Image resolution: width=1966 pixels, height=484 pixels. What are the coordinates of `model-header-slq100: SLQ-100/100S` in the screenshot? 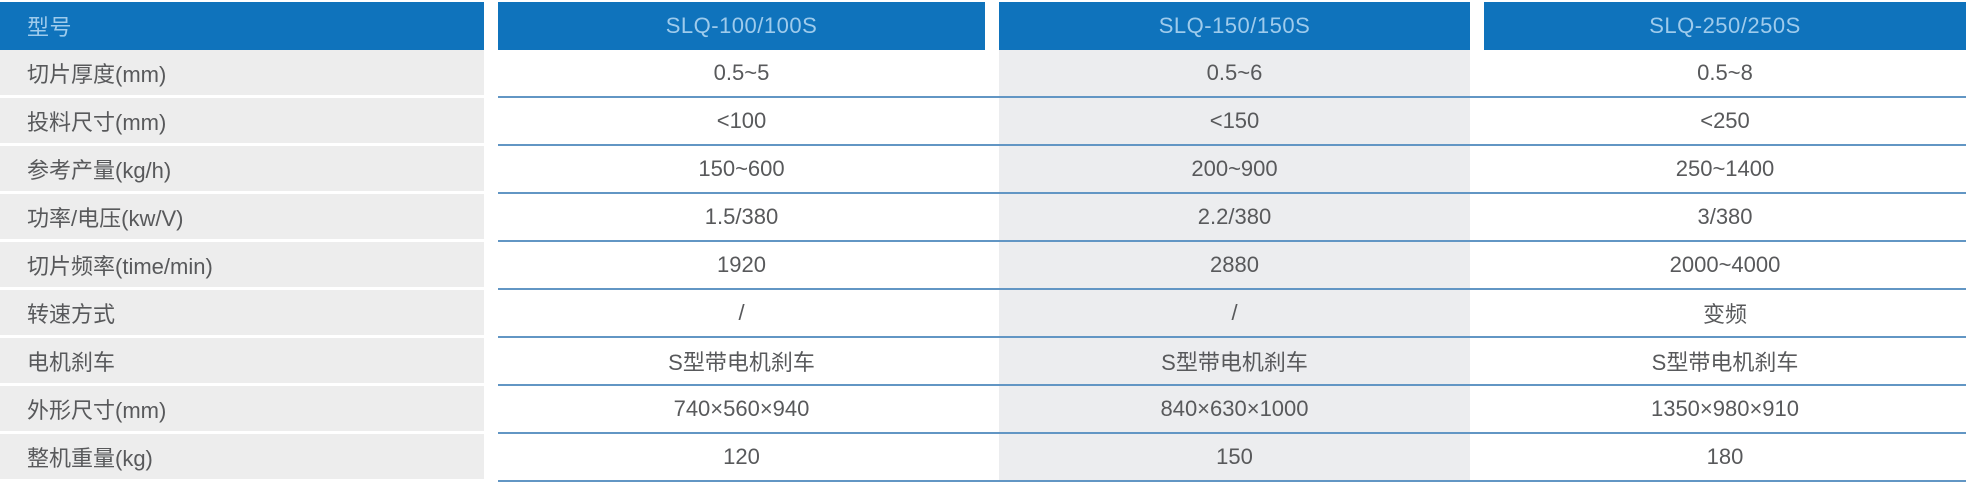 It's located at (741, 26).